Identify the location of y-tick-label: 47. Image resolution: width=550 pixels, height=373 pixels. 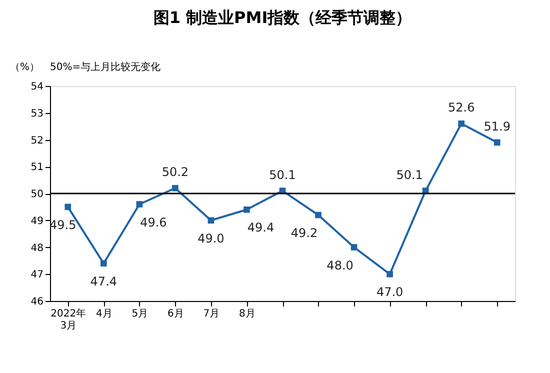
(37, 275).